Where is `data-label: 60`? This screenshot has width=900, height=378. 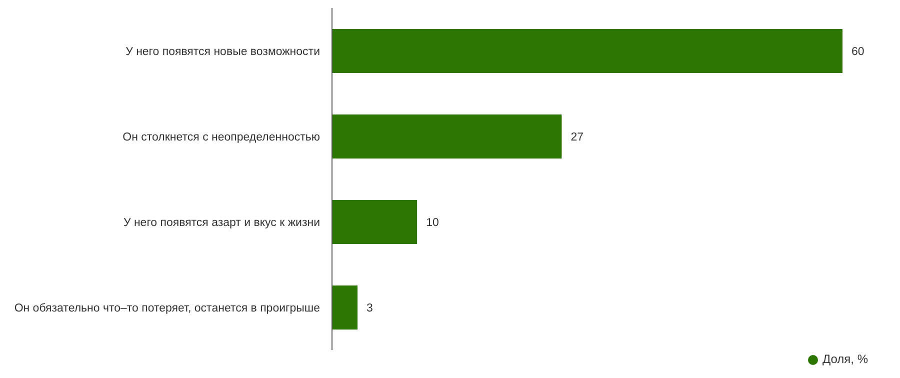 data-label: 60 is located at coordinates (857, 52).